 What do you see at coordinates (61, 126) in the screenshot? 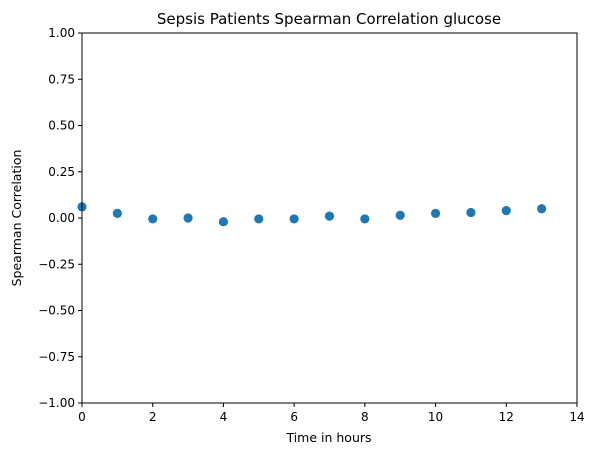
I see `y-tick-label: 0.50` at bounding box center [61, 126].